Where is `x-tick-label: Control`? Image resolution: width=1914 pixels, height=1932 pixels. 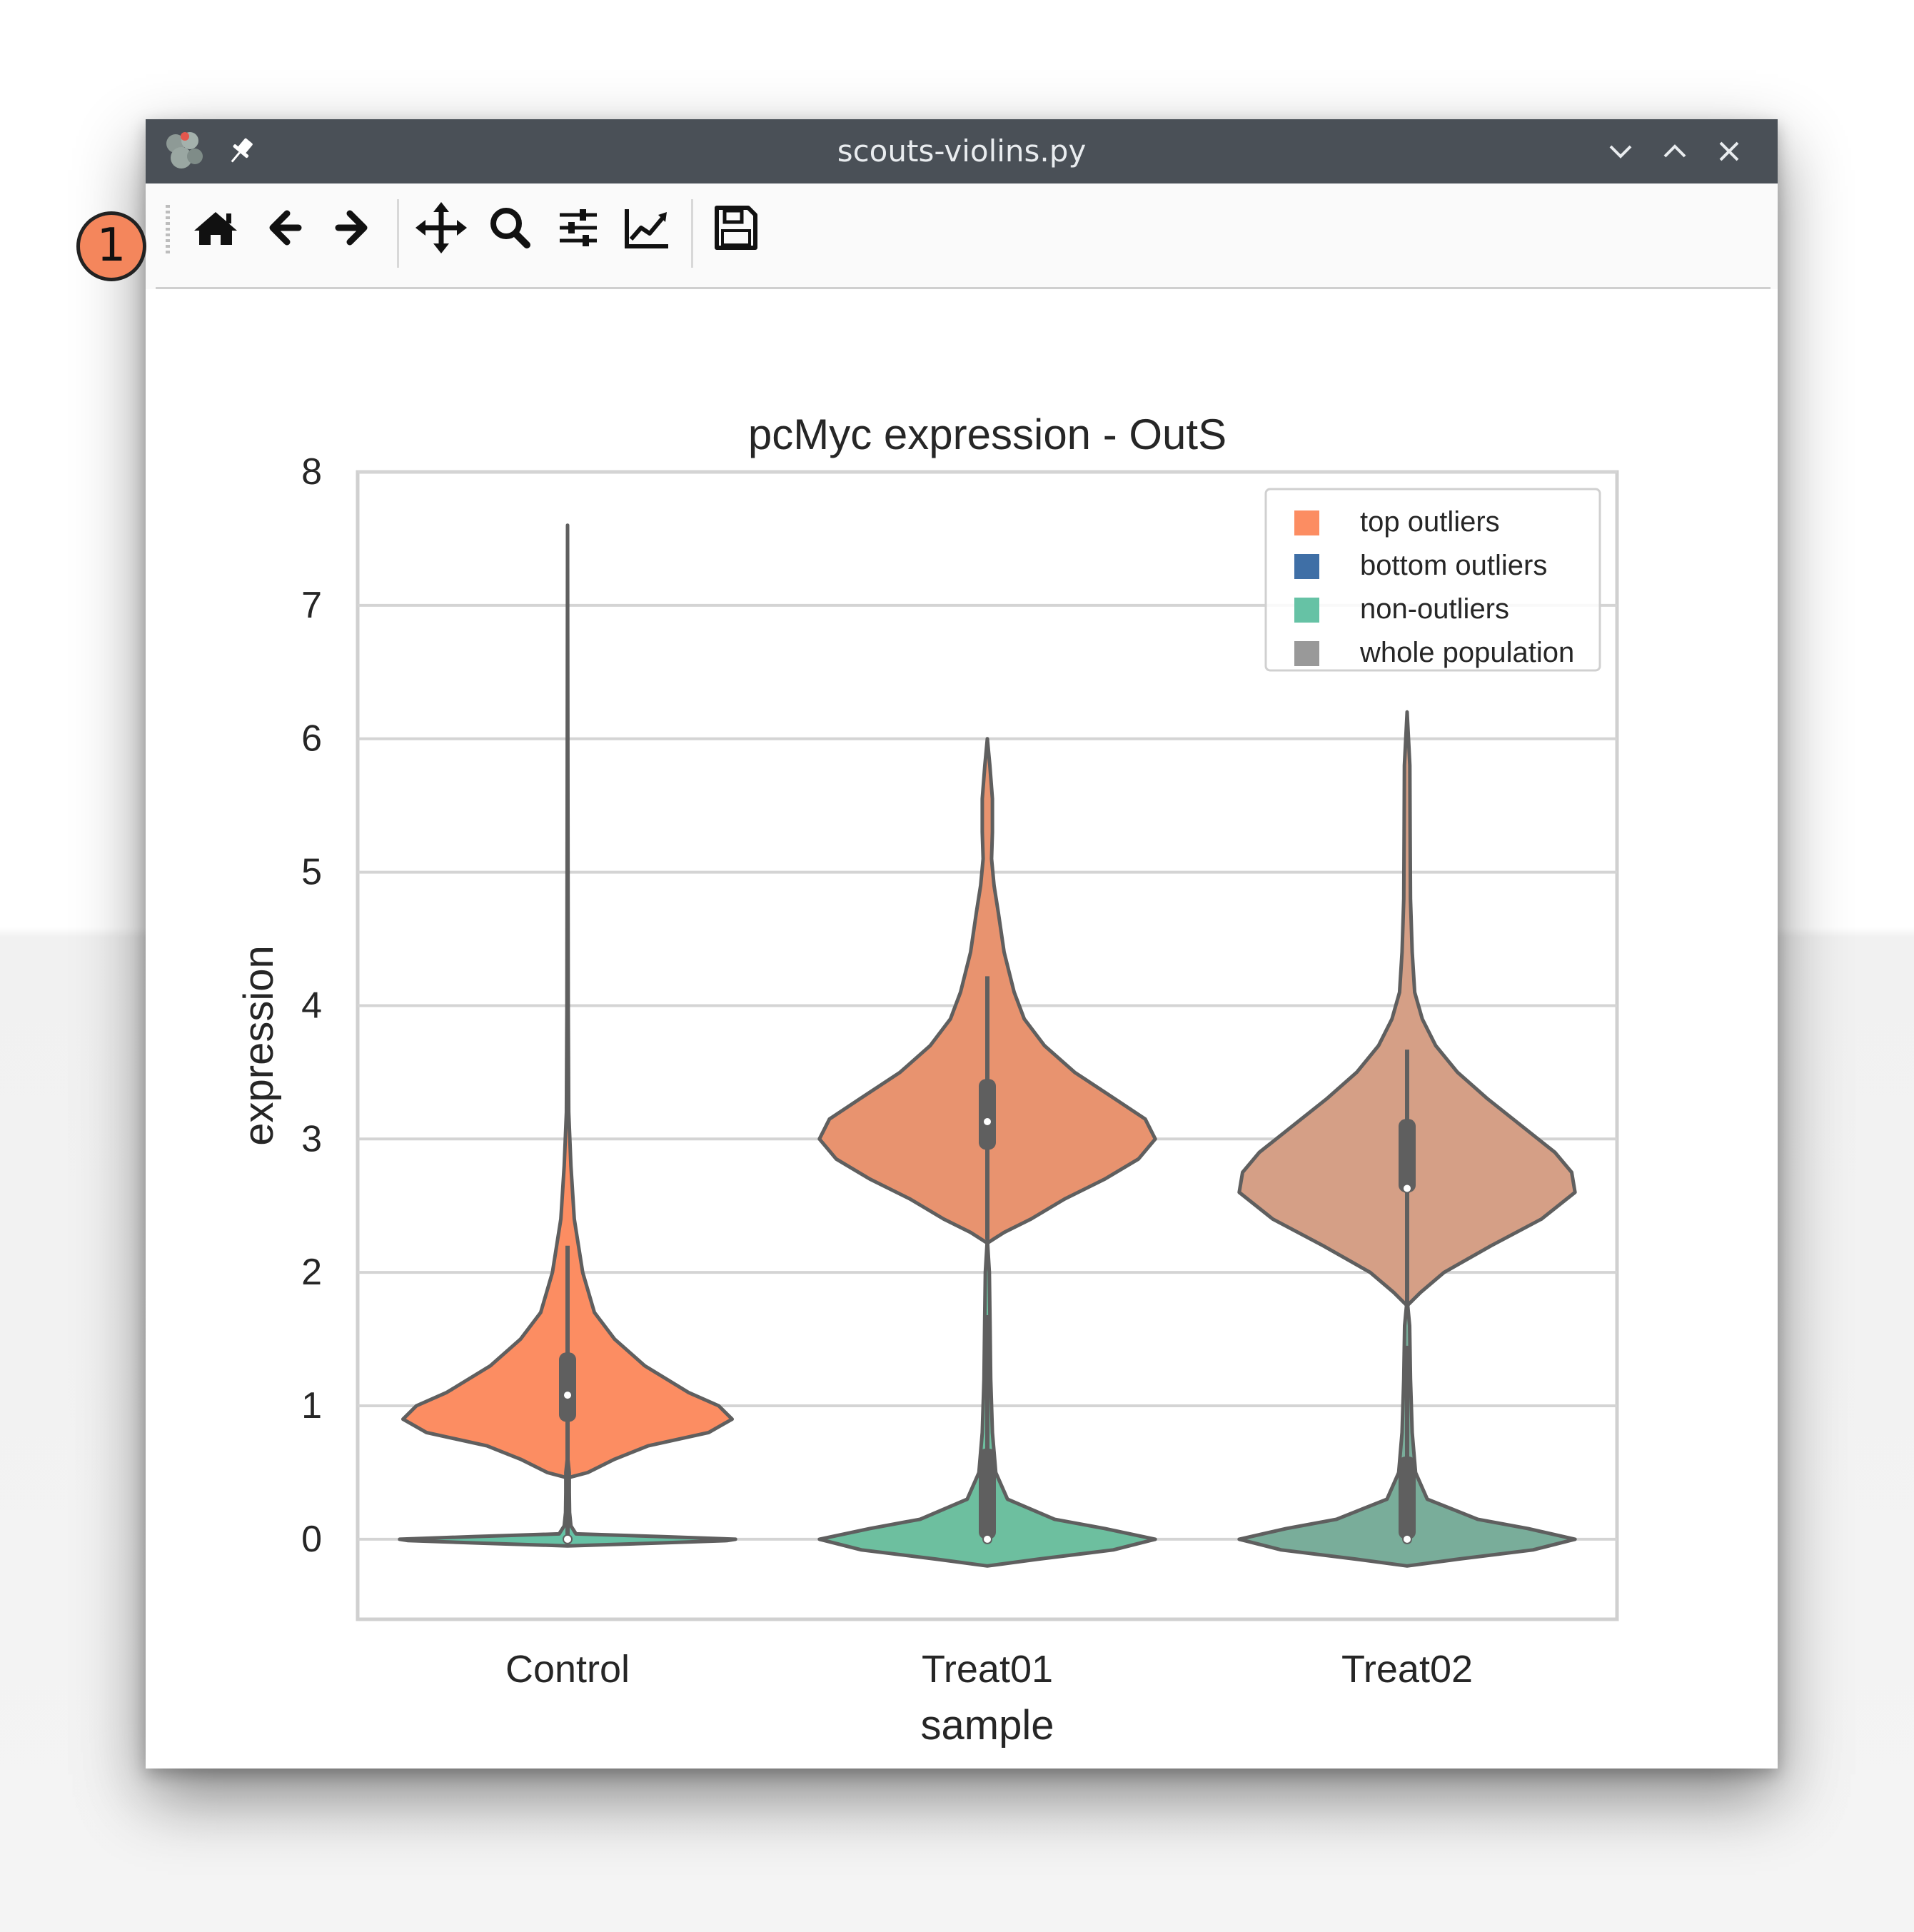 x-tick-label: Control is located at coordinates (567, 1669).